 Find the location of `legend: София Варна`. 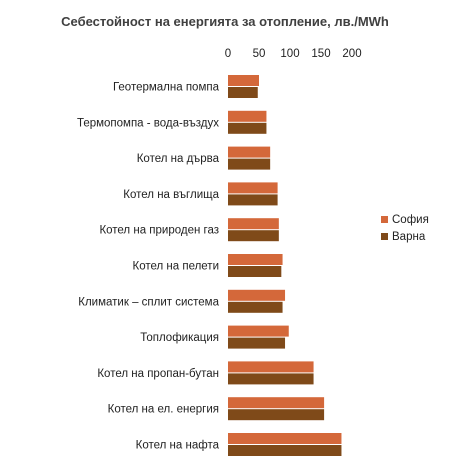

legend: София Варна is located at coordinates (405, 228).